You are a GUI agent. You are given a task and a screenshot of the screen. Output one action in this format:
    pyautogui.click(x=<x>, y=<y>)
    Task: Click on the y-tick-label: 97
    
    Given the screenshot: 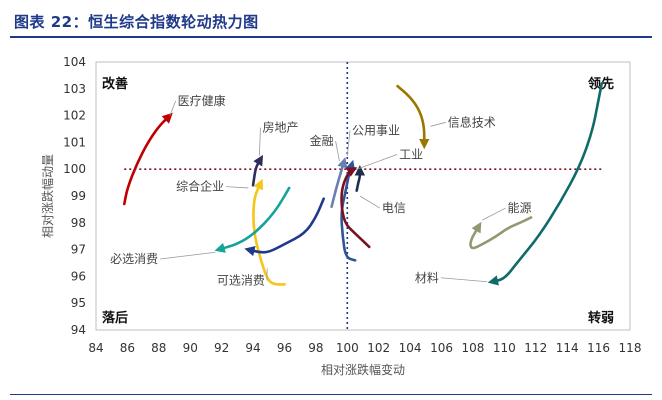 What is the action you would take?
    pyautogui.click(x=78, y=250)
    